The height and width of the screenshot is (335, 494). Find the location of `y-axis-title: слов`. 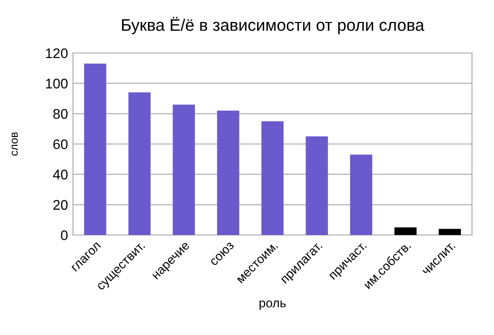

y-axis-title: слов is located at coordinates (15, 144).